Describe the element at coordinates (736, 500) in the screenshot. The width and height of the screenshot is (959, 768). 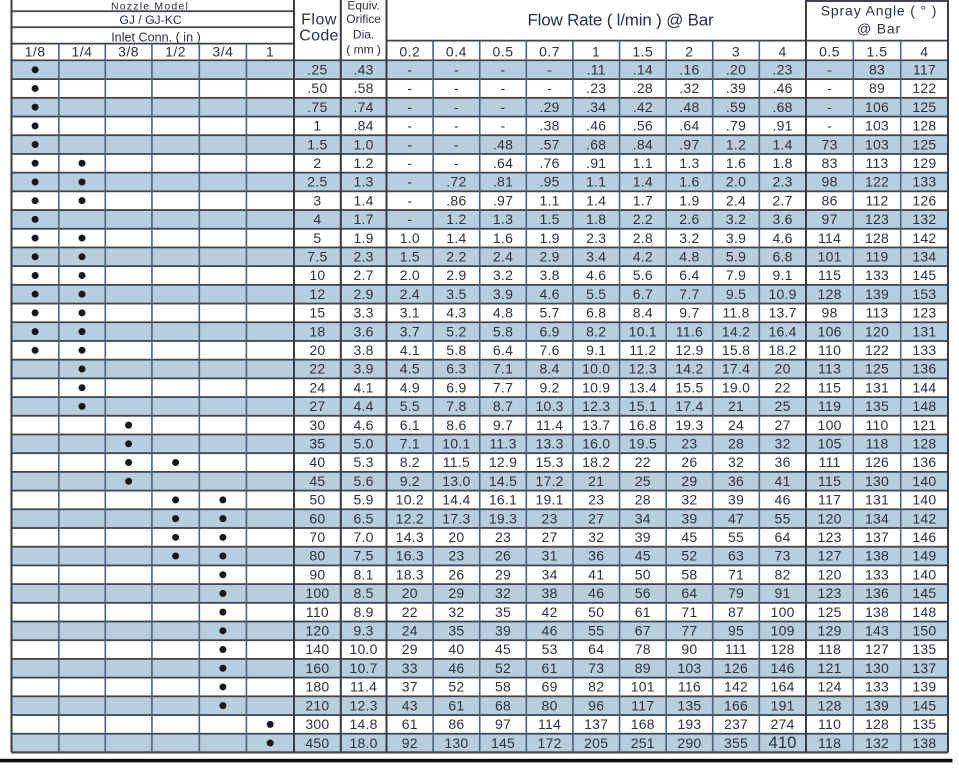
I see `svg-text: 39` at that location.